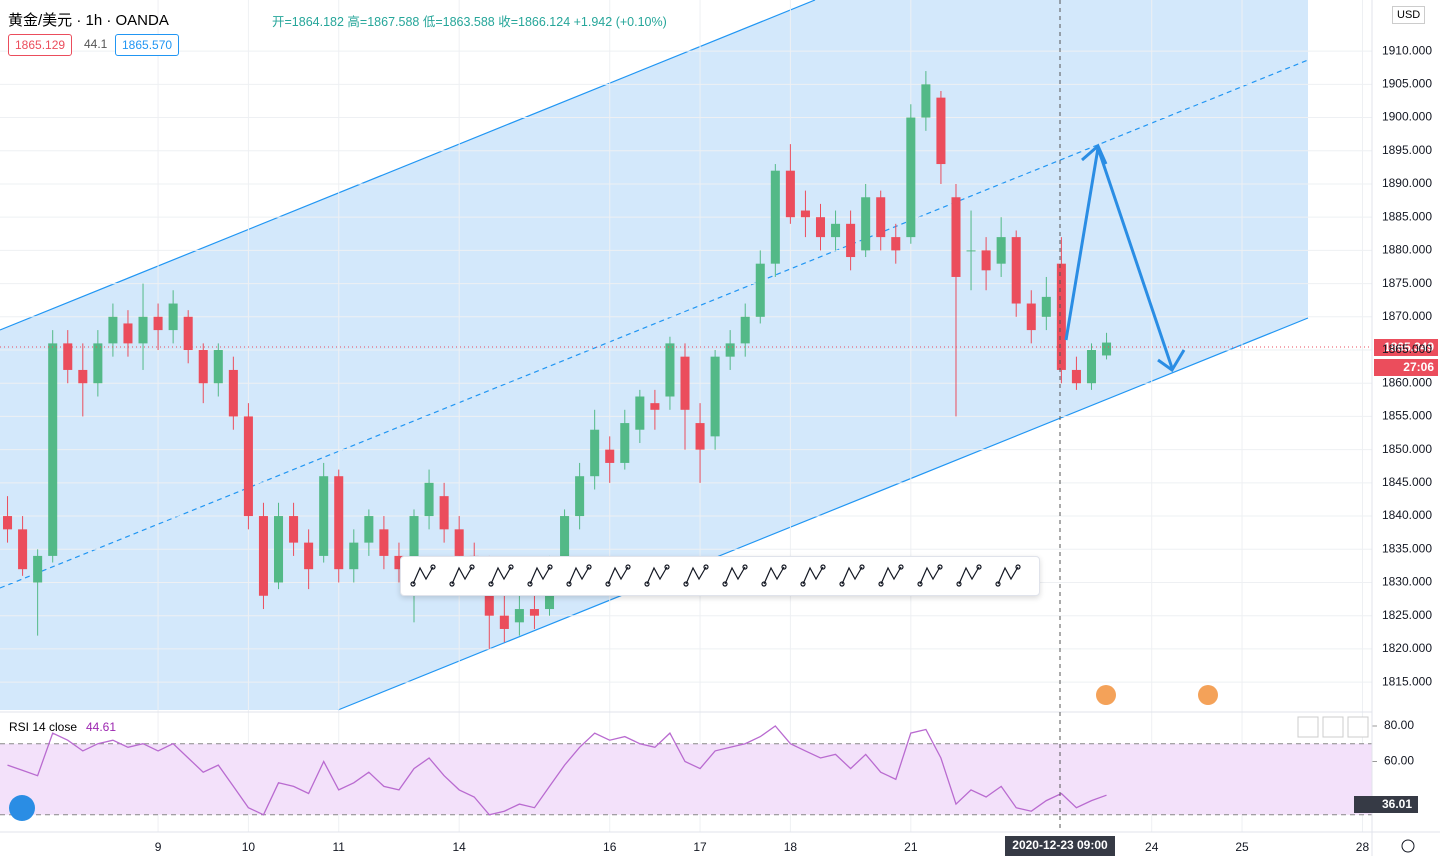 Image resolution: width=1440 pixels, height=856 pixels. I want to click on y-tick-label: 1875.000, so click(1407, 283).